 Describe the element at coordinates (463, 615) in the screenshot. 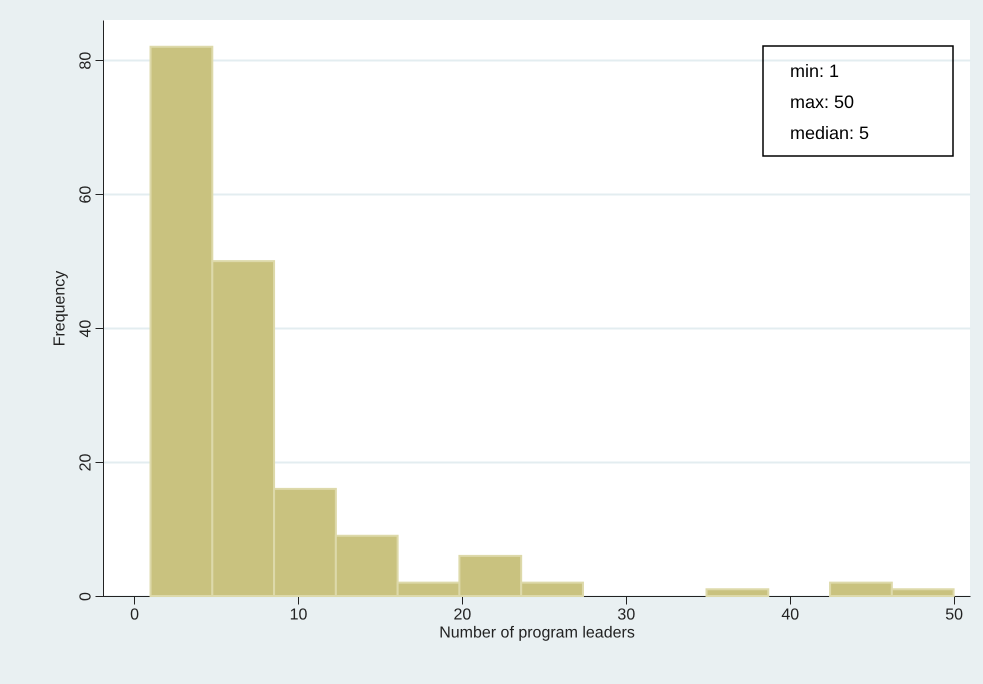

I see `x-tick-label: 20` at that location.